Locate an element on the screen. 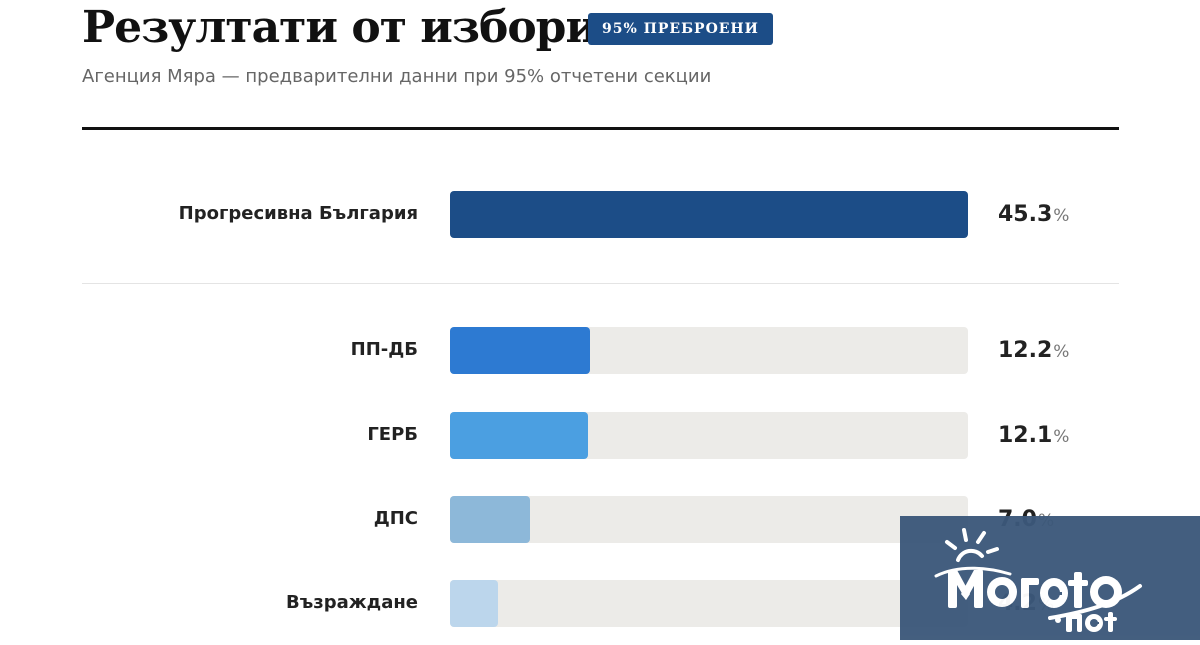  moreto-watermark is located at coordinates (1050, 578).